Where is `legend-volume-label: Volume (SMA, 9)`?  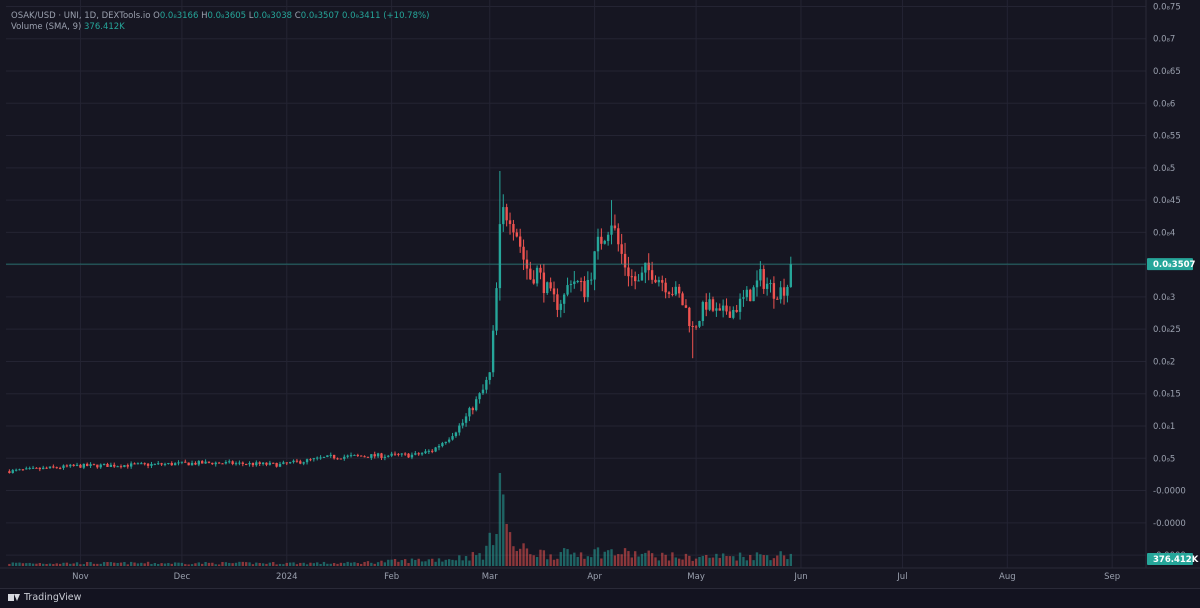 legend-volume-label: Volume (SMA, 9) is located at coordinates (46, 27).